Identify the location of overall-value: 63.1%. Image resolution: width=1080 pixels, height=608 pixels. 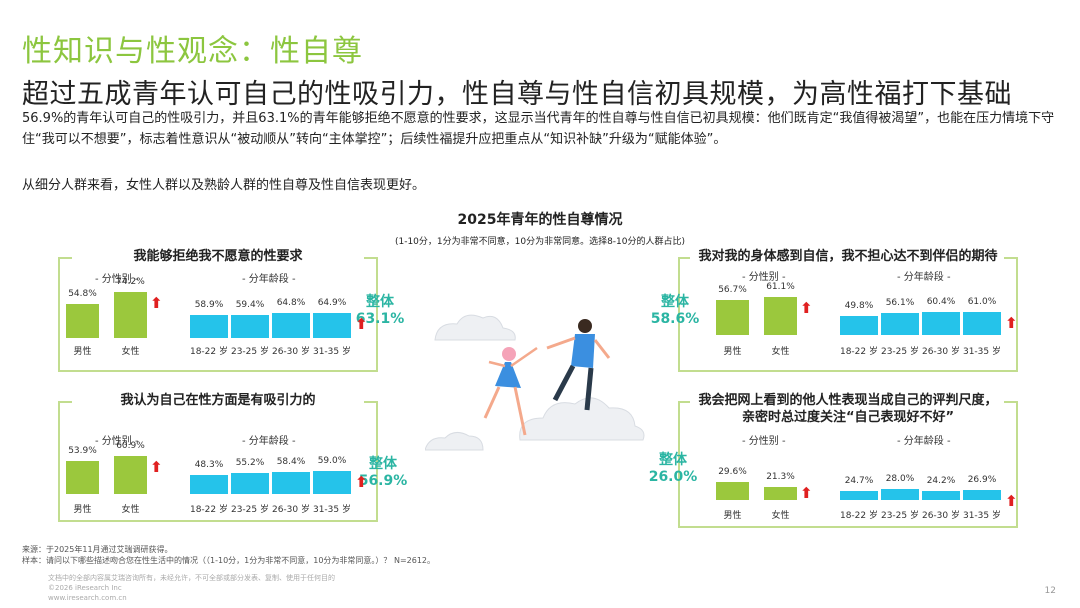
(380, 319).